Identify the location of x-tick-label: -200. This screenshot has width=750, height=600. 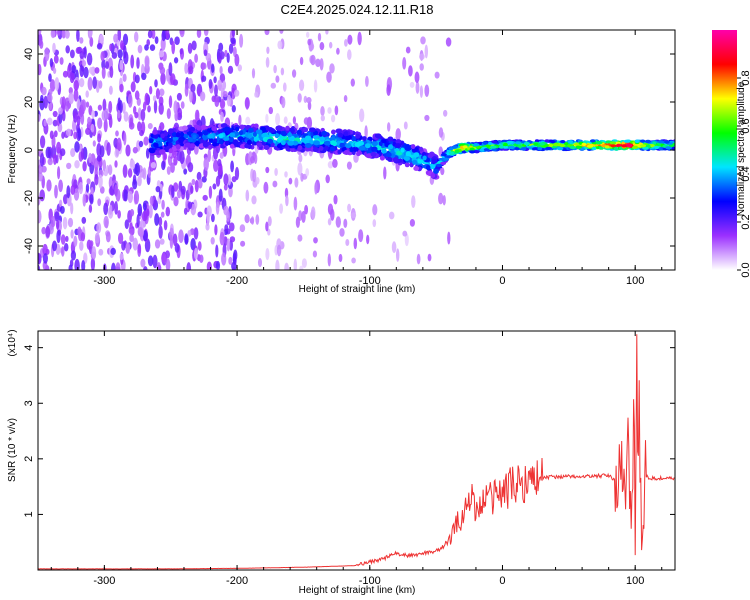
(237, 581).